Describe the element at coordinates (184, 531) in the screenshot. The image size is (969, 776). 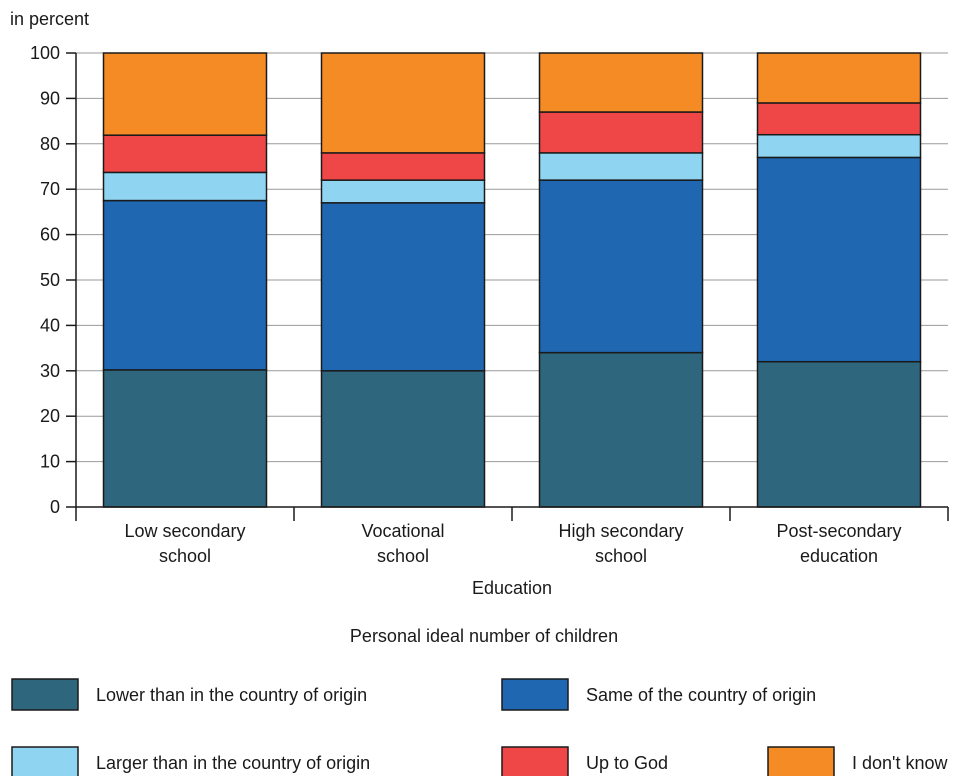
I see `x-category-label: Low secondary` at that location.